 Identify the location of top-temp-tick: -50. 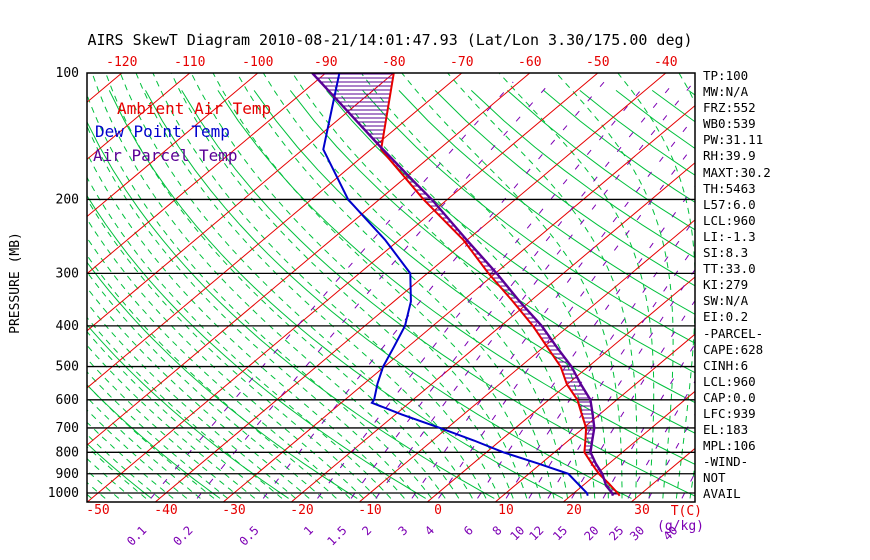
(597, 62).